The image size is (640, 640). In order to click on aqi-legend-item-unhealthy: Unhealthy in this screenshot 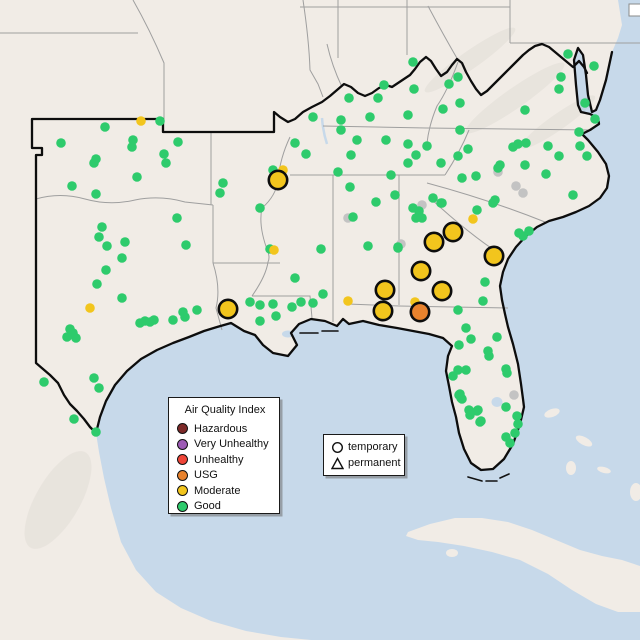, I will do `click(225, 460)`.